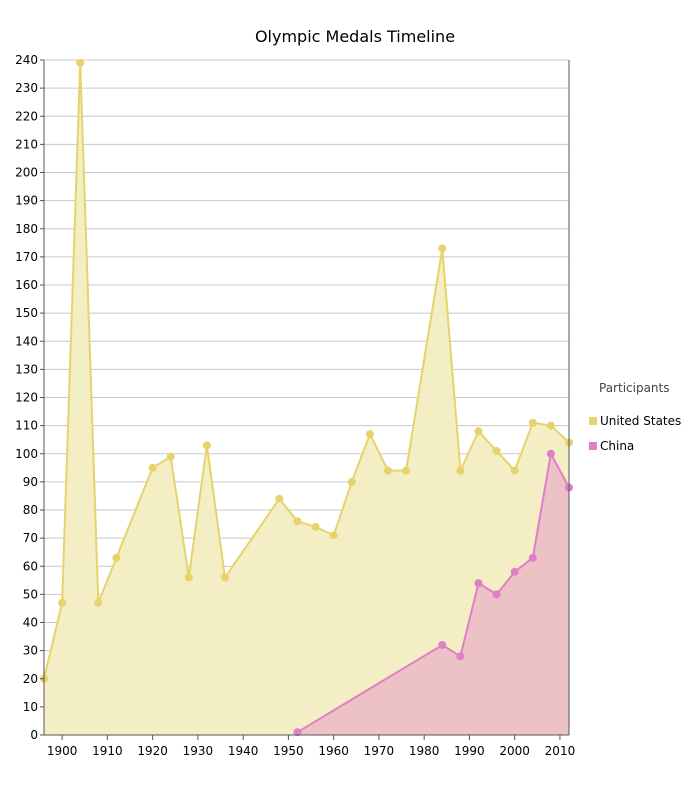 The width and height of the screenshot is (698, 790). Describe the element at coordinates (26, 369) in the screenshot. I see `y-tick-label: 130` at that location.